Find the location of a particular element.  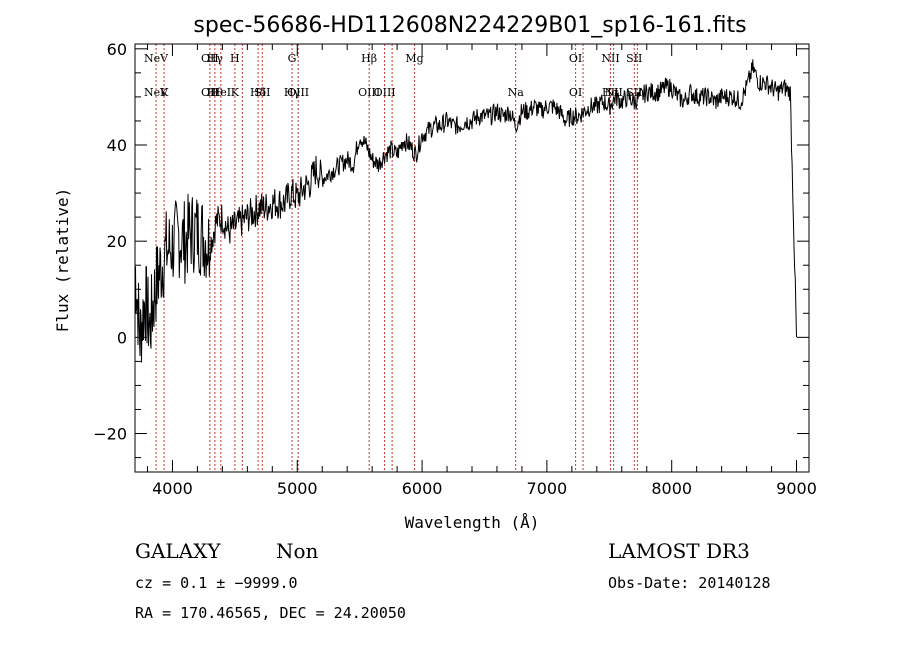

line-label-top: H is located at coordinates (235, 58).